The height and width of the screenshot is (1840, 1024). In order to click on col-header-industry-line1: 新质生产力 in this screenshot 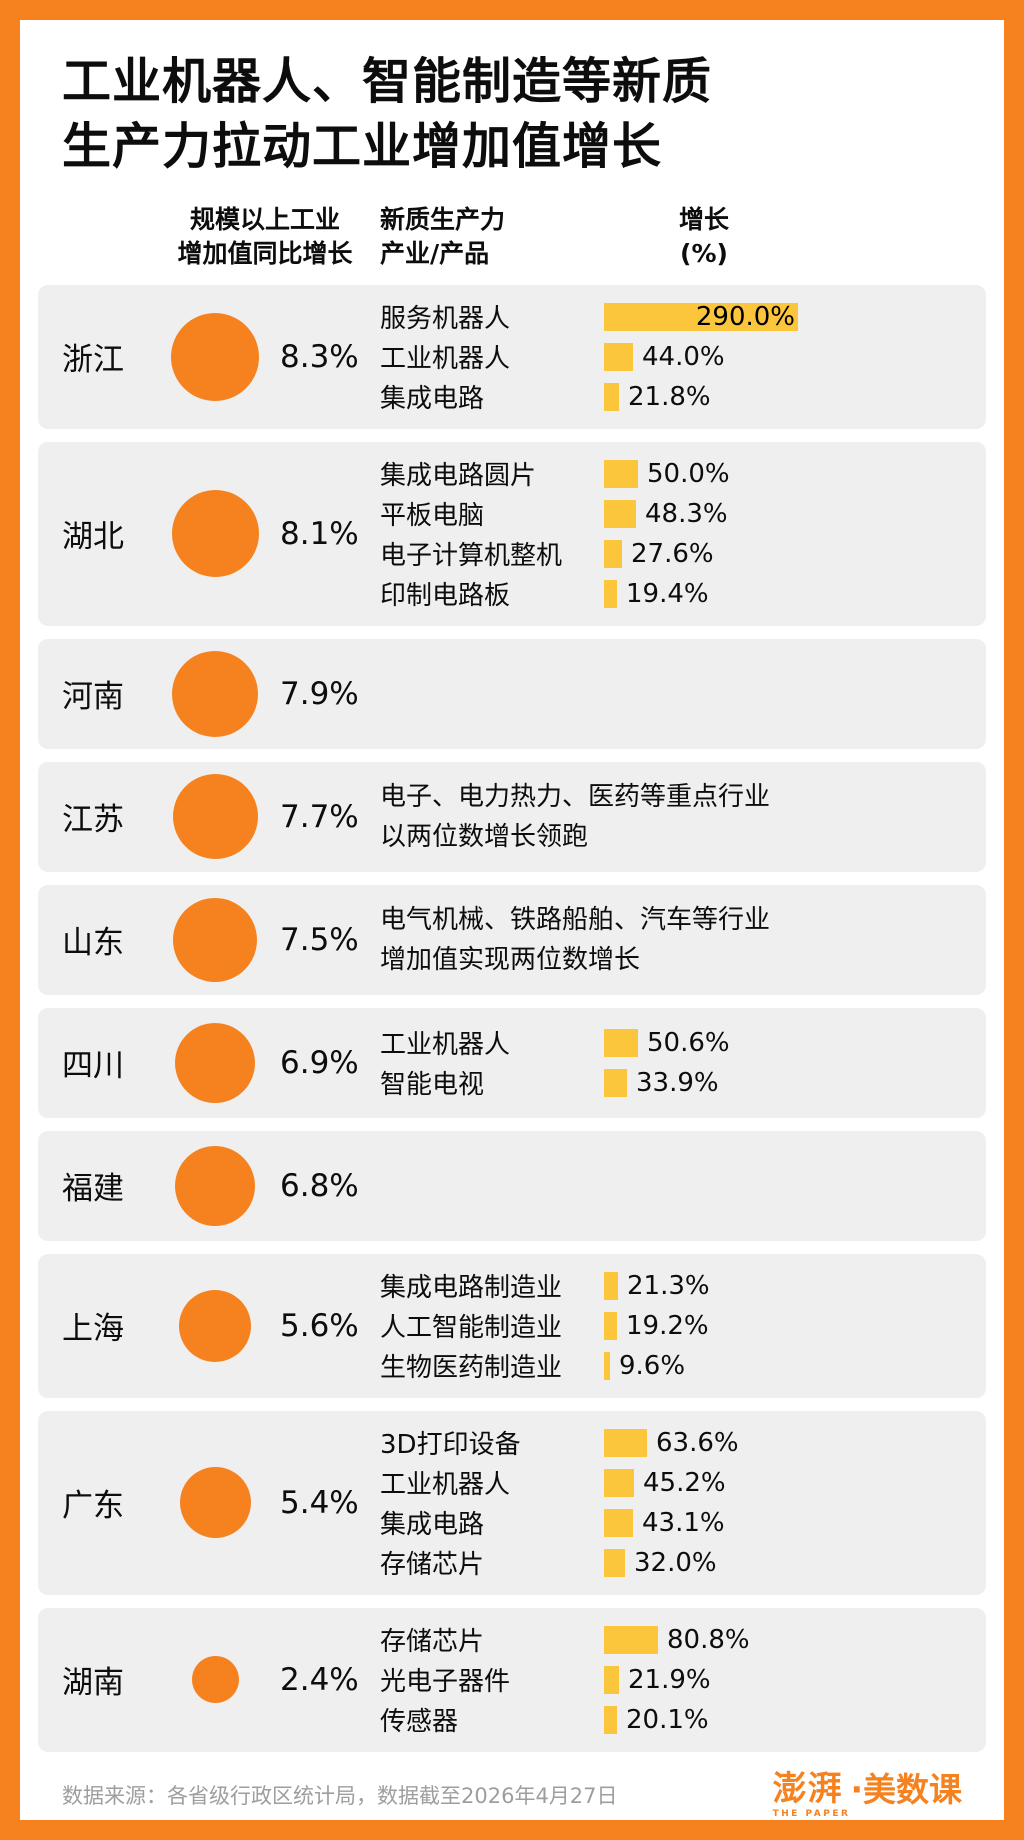, I will do `click(443, 220)`.